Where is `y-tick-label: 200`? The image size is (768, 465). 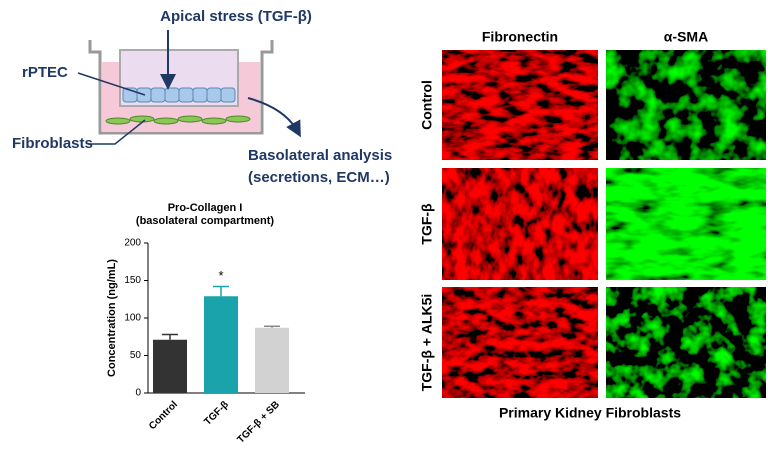
y-tick-label: 200 is located at coordinates (132, 243).